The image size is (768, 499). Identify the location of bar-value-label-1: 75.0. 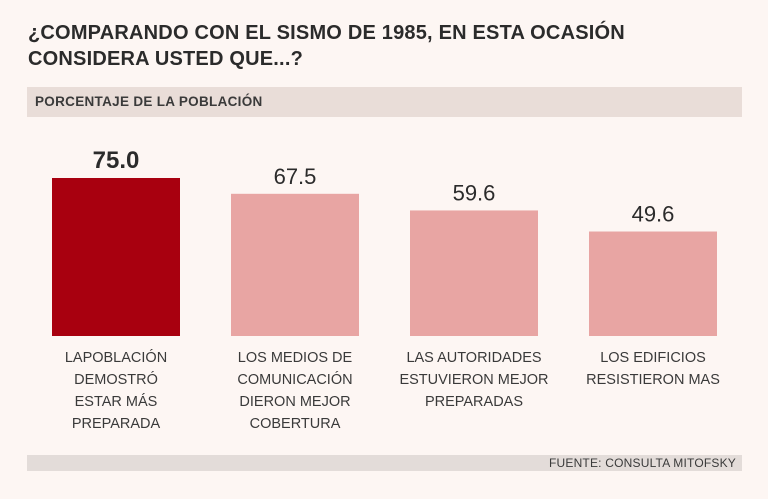
(116, 160).